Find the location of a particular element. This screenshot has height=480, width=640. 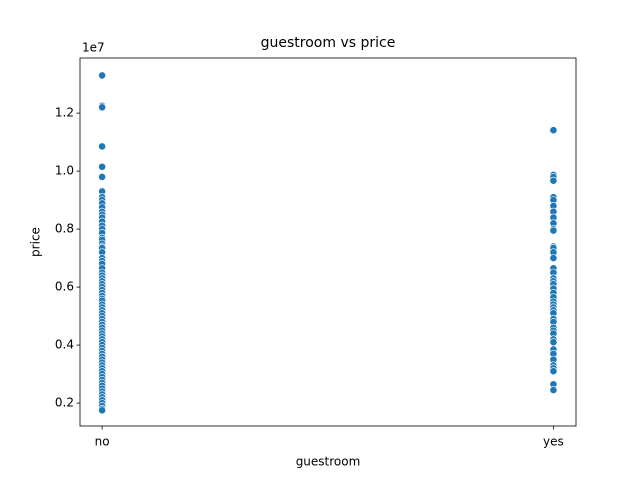

y-tick-label: 1.0 is located at coordinates (64, 171).